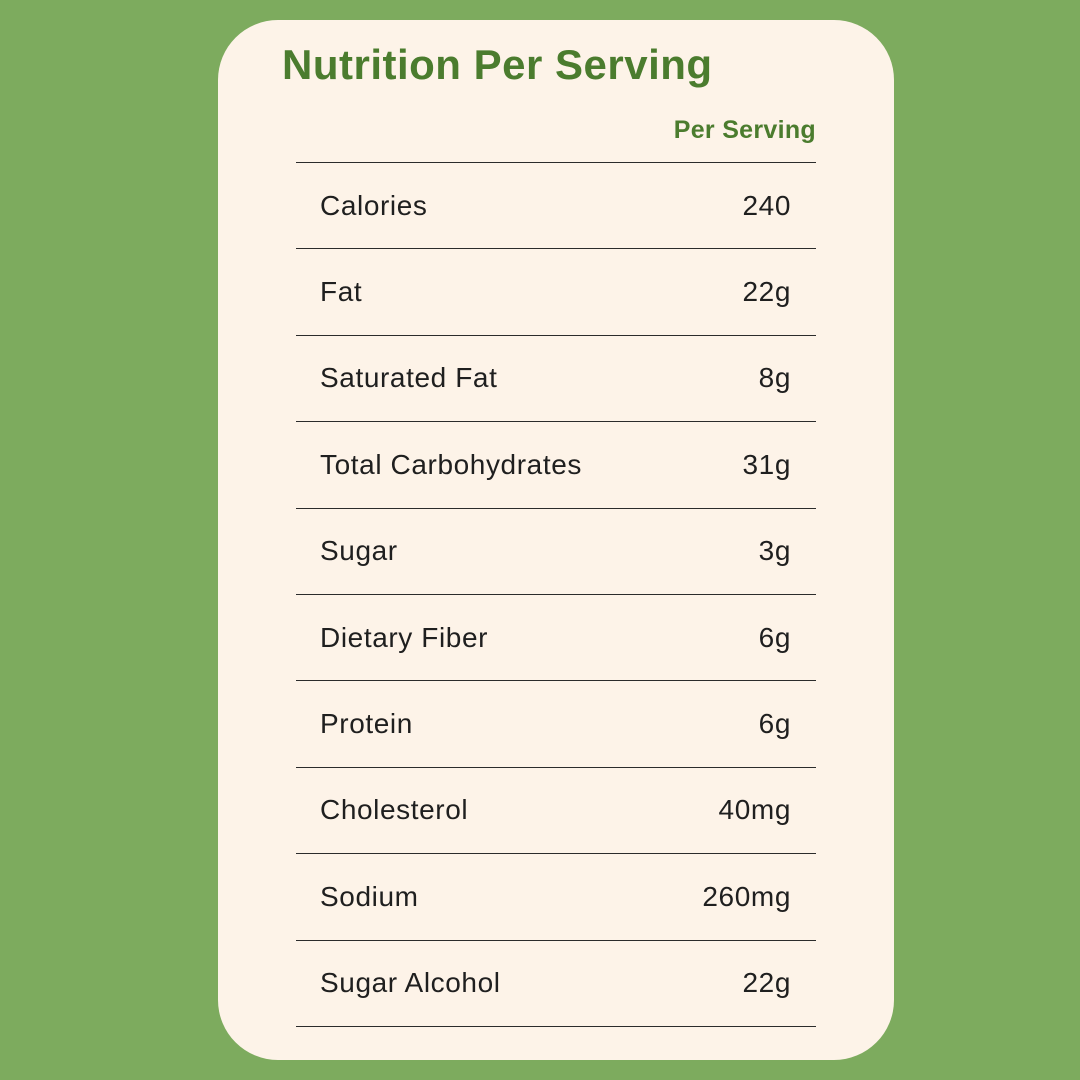 The height and width of the screenshot is (1080, 1080). I want to click on row-label: Sugar, so click(359, 551).